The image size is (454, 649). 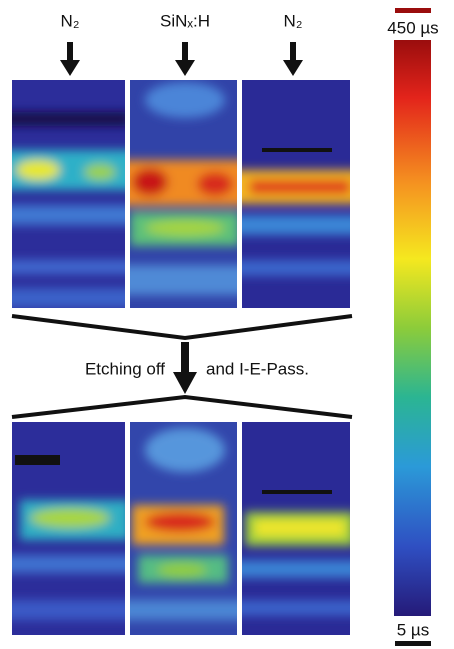 What do you see at coordinates (412, 27) in the screenshot?
I see `colorbar-max: 450 µs` at bounding box center [412, 27].